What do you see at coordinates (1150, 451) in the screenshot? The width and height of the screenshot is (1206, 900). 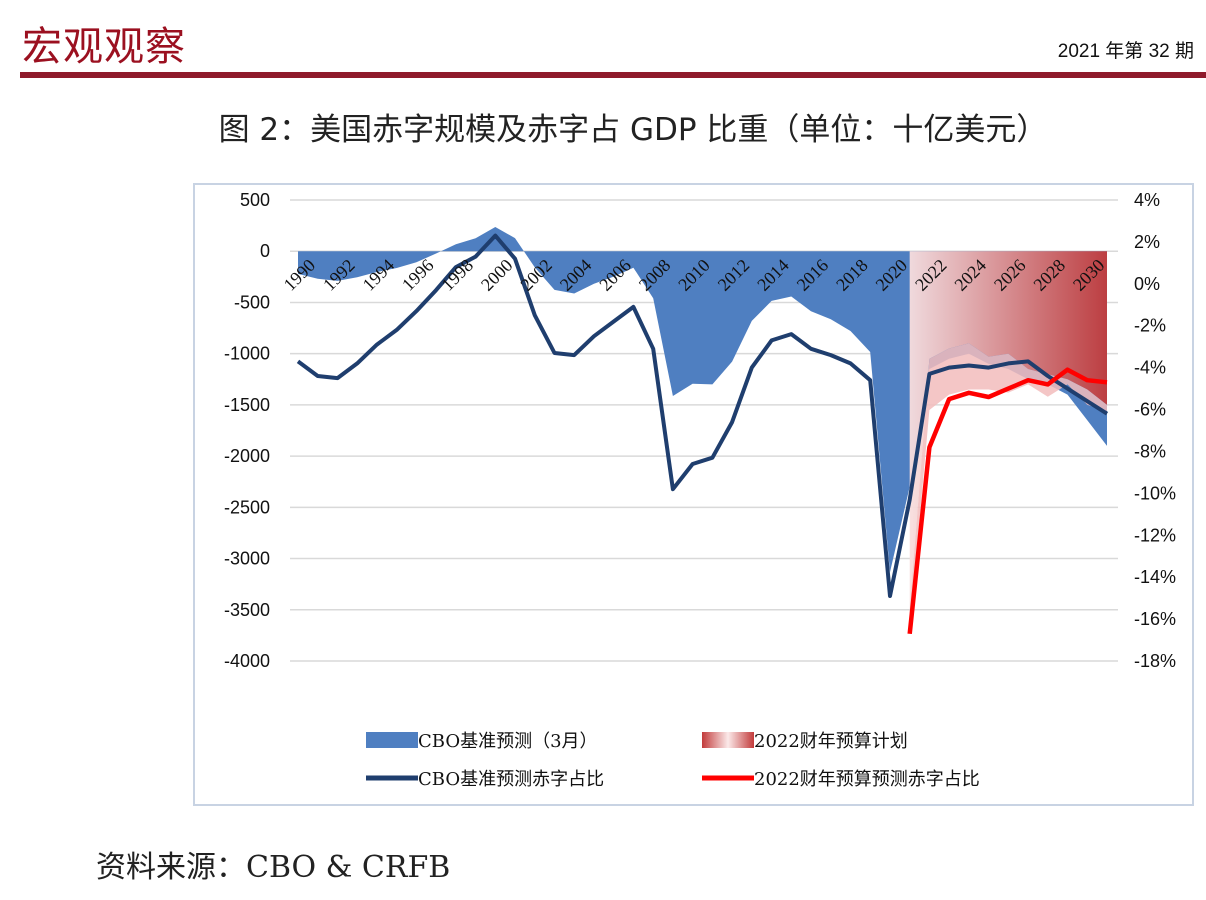 I see `right-tick-label: -8%` at bounding box center [1150, 451].